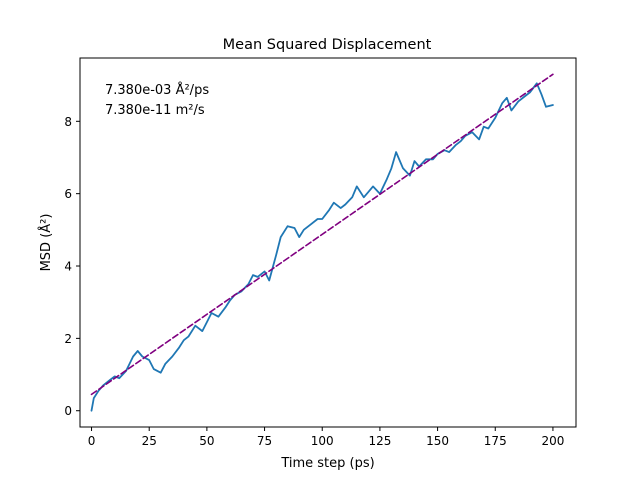  What do you see at coordinates (495, 441) in the screenshot?
I see `x-tick-label: 175` at bounding box center [495, 441].